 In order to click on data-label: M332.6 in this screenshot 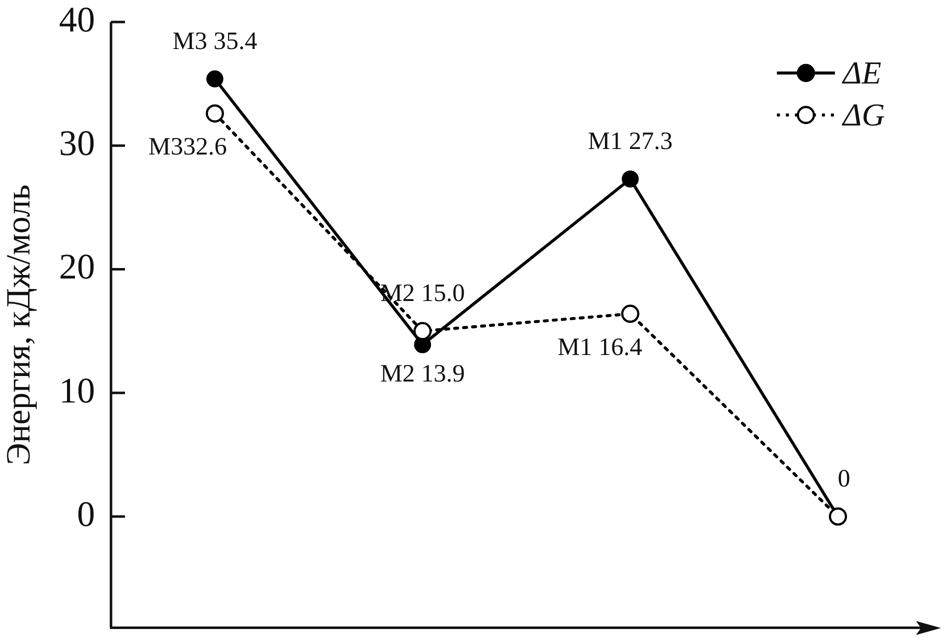, I will do `click(187, 147)`.